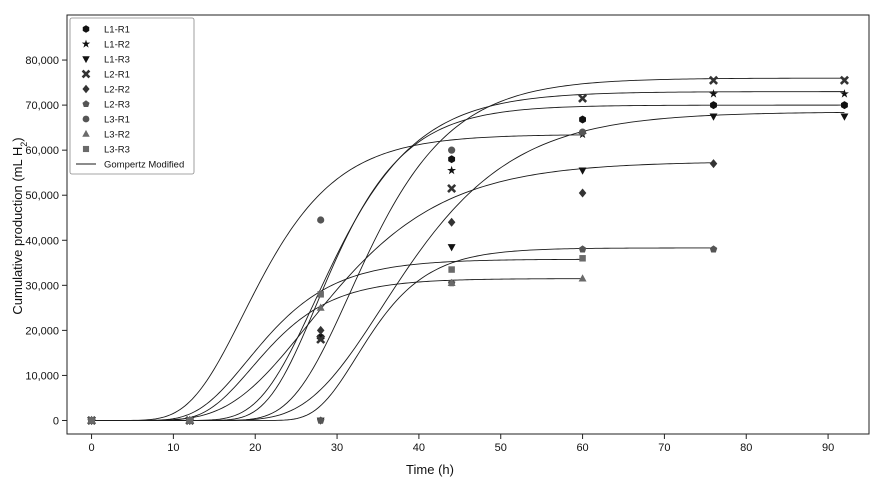 The image size is (886, 483). I want to click on y-tick-label: 70,000, so click(42, 106).